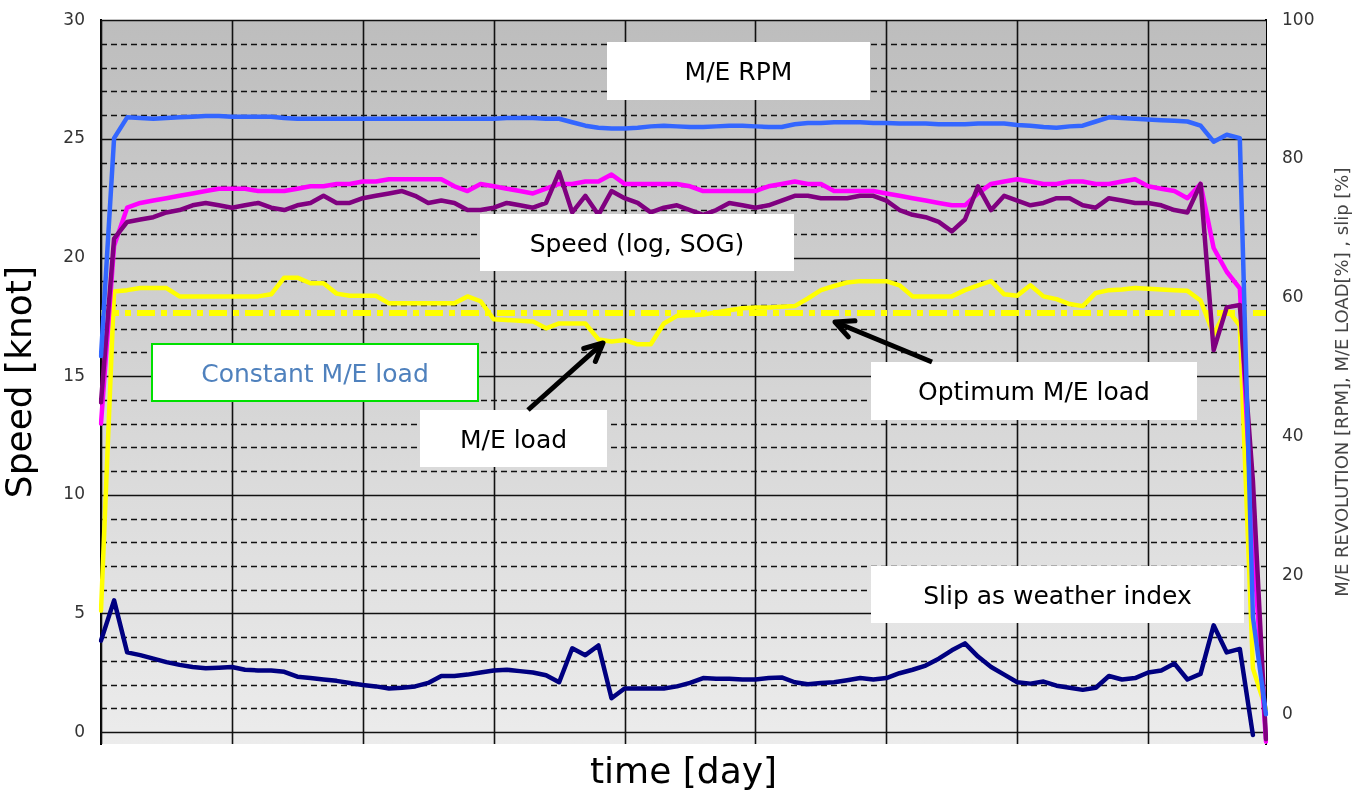 Image resolution: width=1367 pixels, height=795 pixels. What do you see at coordinates (1057, 594) in the screenshot?
I see `annotation: Slip as weather index` at bounding box center [1057, 594].